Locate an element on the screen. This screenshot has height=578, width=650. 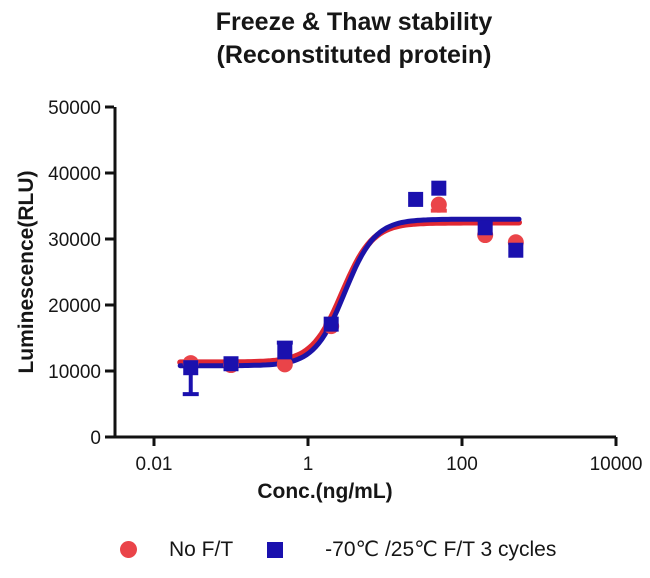
legend-square-marker-icon is located at coordinates (275, 549).